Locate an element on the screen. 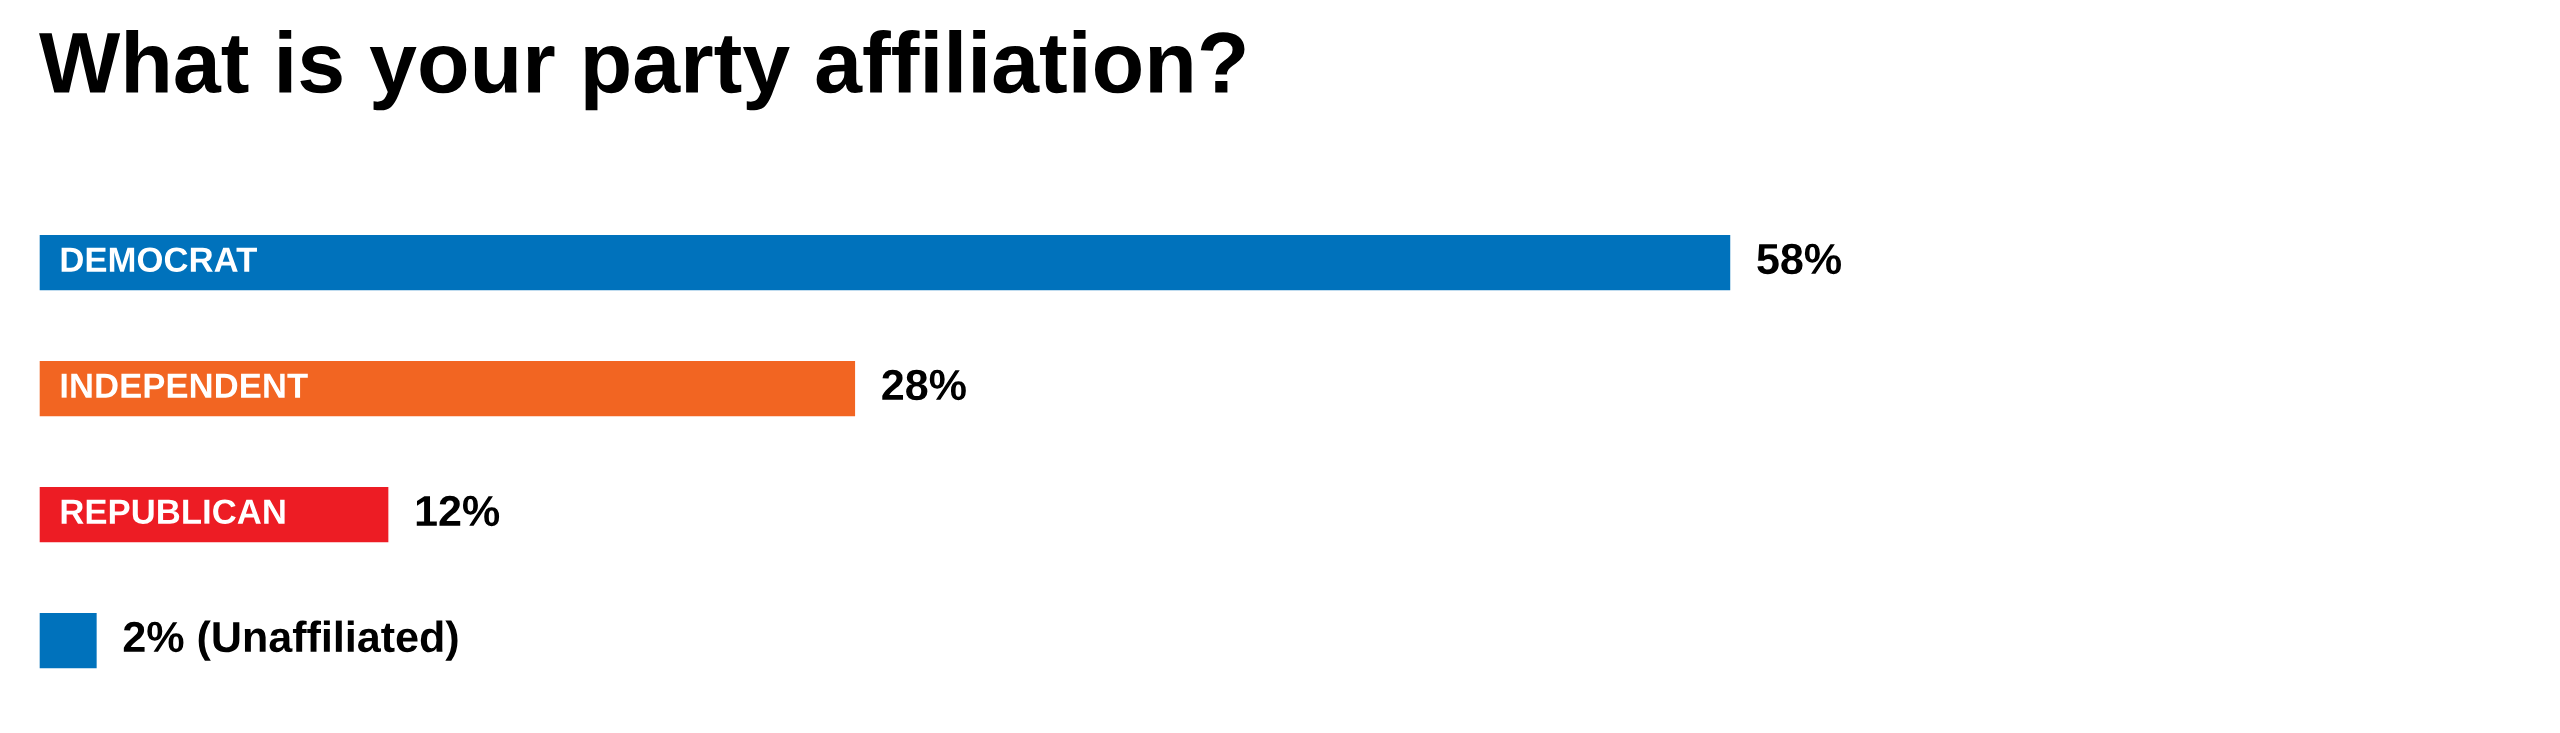  chart-title: What is your party affiliation? is located at coordinates (642, 70).